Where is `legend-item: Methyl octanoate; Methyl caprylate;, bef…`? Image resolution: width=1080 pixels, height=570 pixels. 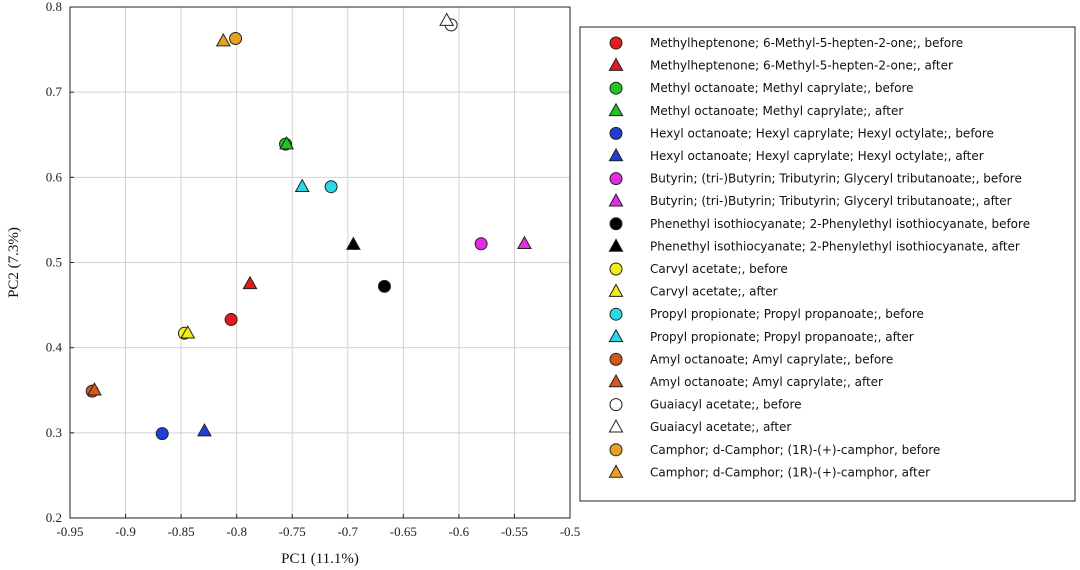
legend-item: Methyl octanoate; Methyl caprylate;, bef… is located at coordinates (761, 88).